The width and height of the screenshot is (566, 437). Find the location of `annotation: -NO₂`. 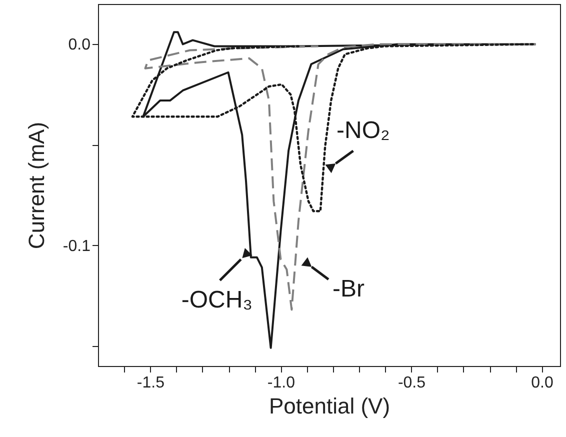

annotation: -NO₂ is located at coordinates (363, 130).